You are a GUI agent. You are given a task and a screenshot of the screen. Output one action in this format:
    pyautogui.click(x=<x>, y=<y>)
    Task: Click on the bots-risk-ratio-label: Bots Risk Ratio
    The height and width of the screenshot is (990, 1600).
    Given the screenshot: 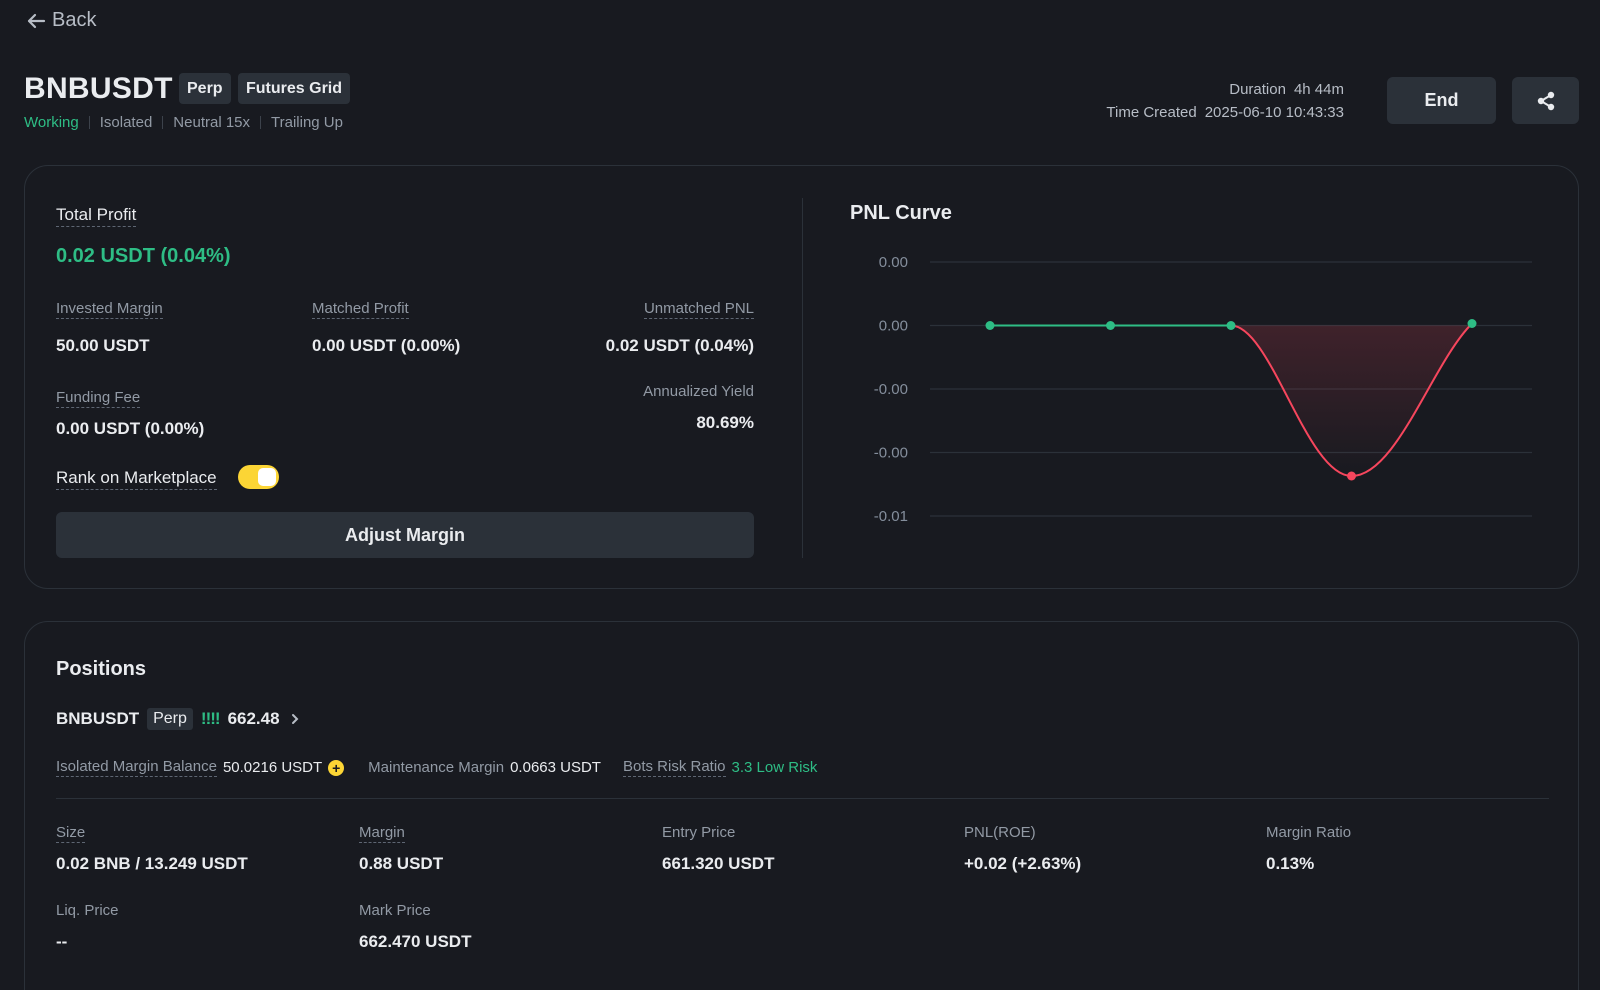 What is the action you would take?
    pyautogui.click(x=674, y=767)
    